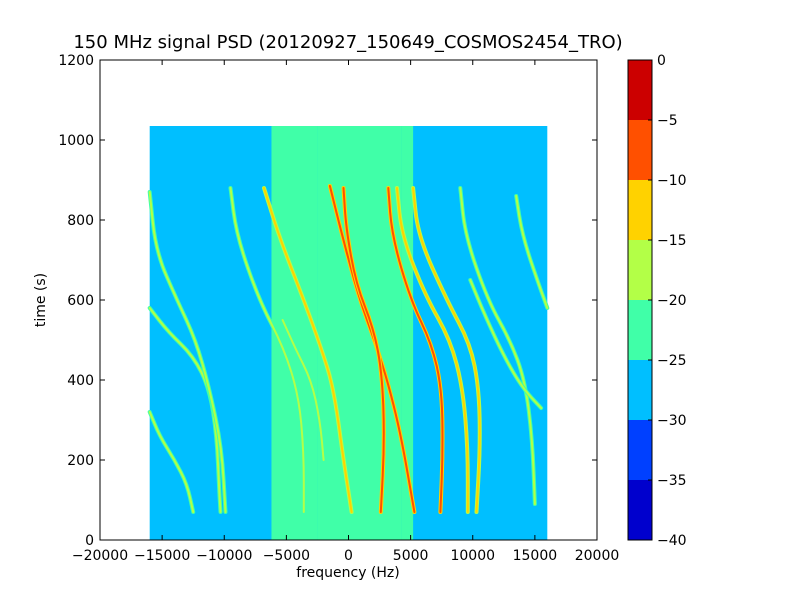  What do you see at coordinates (472, 556) in the screenshot?
I see `x-tick-label: 10000` at bounding box center [472, 556].